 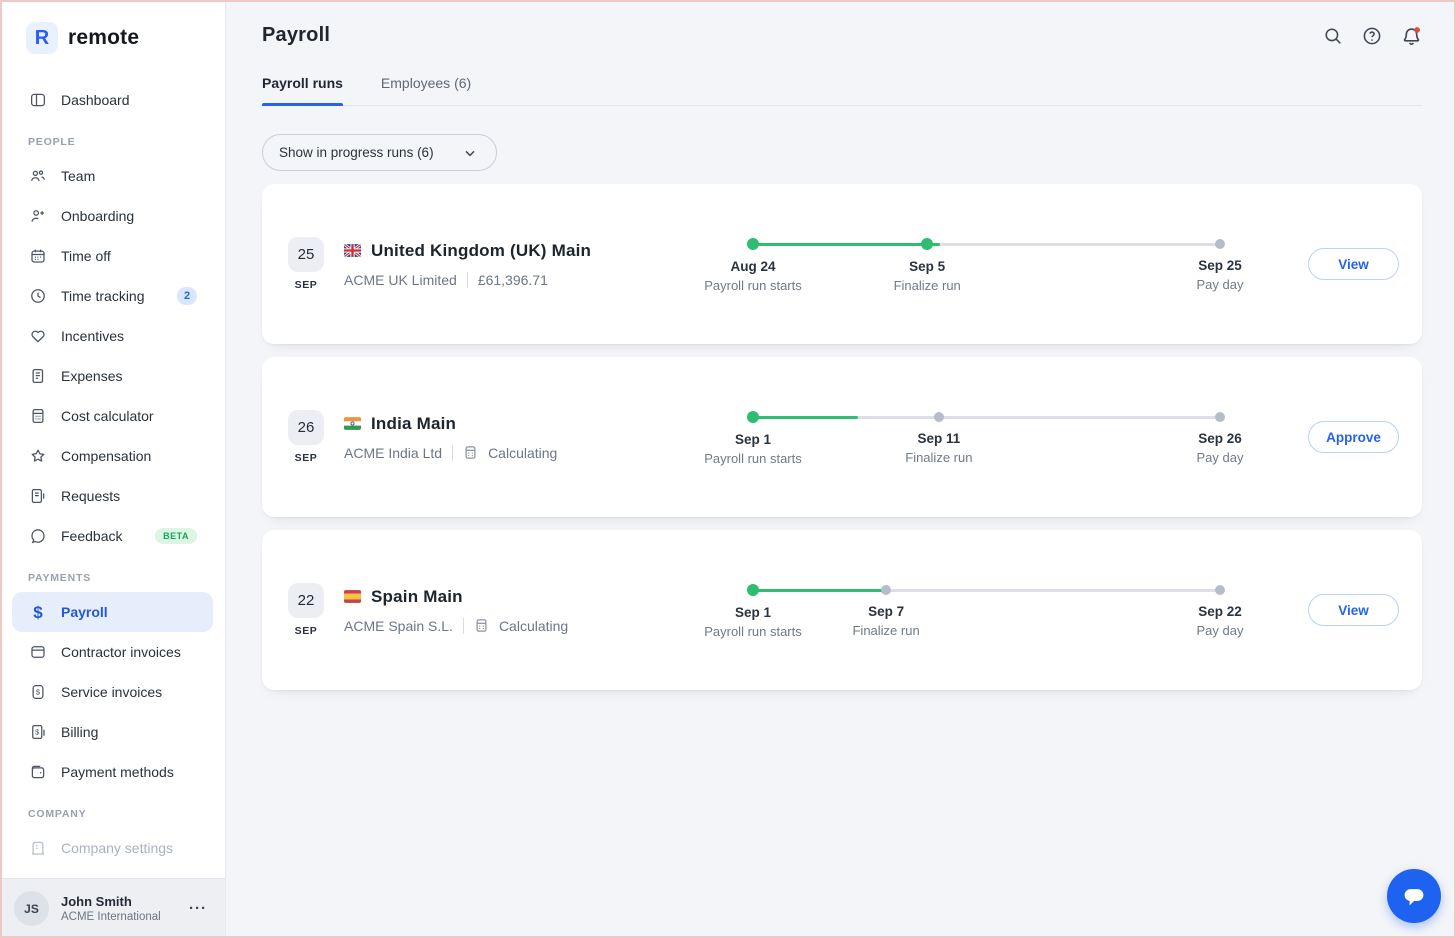 What do you see at coordinates (398, 625) in the screenshot?
I see `company-name: ACME Spain S.L.` at bounding box center [398, 625].